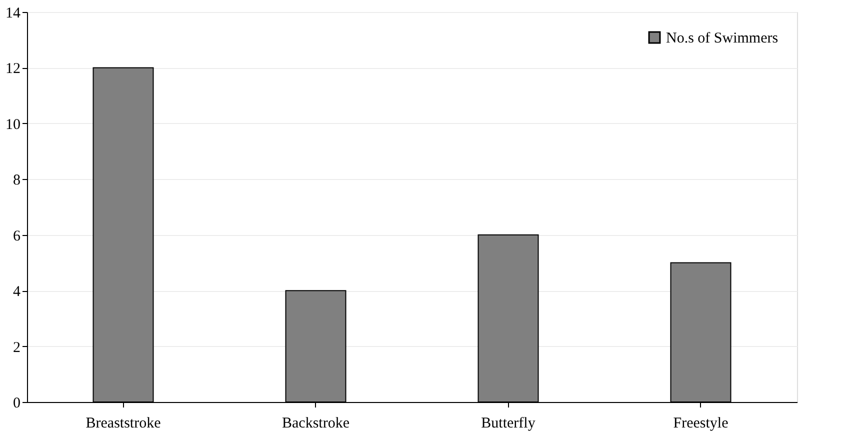 The image size is (852, 438). What do you see at coordinates (16, 348) in the screenshot?
I see `y-tick-label: 2` at bounding box center [16, 348].